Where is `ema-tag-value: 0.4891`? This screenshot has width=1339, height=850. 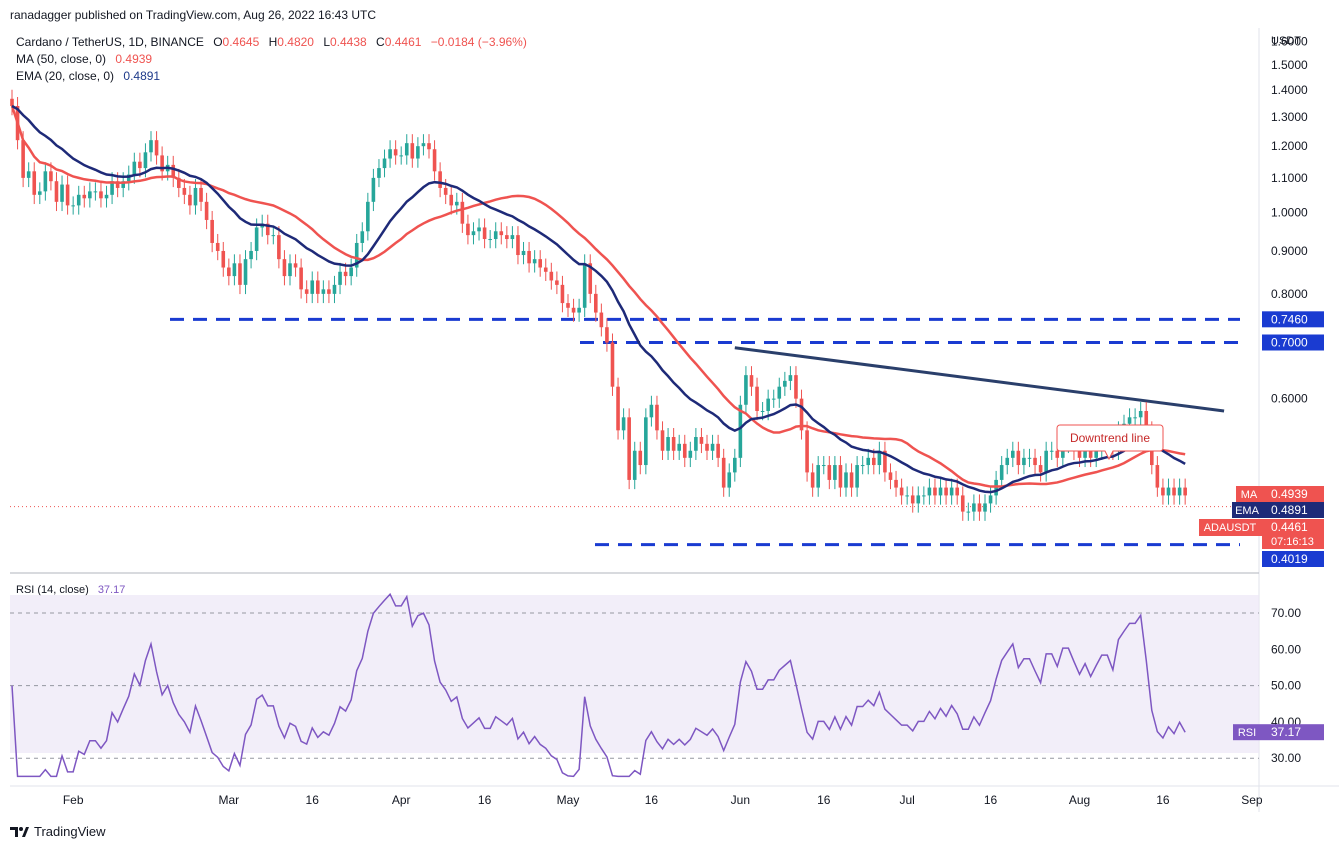 ema-tag-value: 0.4891 is located at coordinates (1289, 510).